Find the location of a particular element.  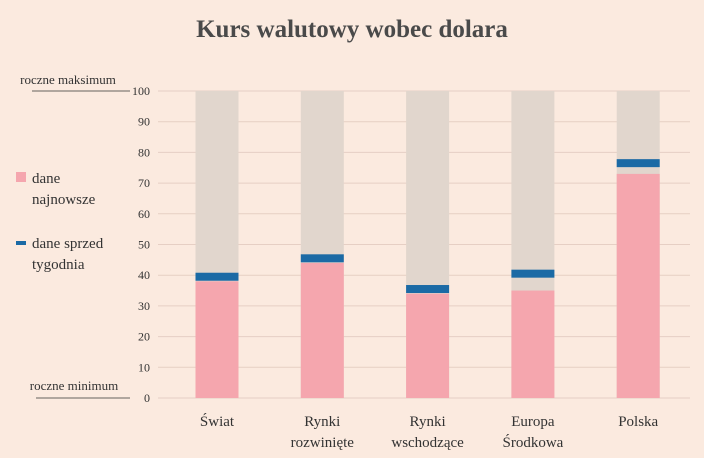

legend-label-latest: dane najnowsze is located at coordinates (64, 189).